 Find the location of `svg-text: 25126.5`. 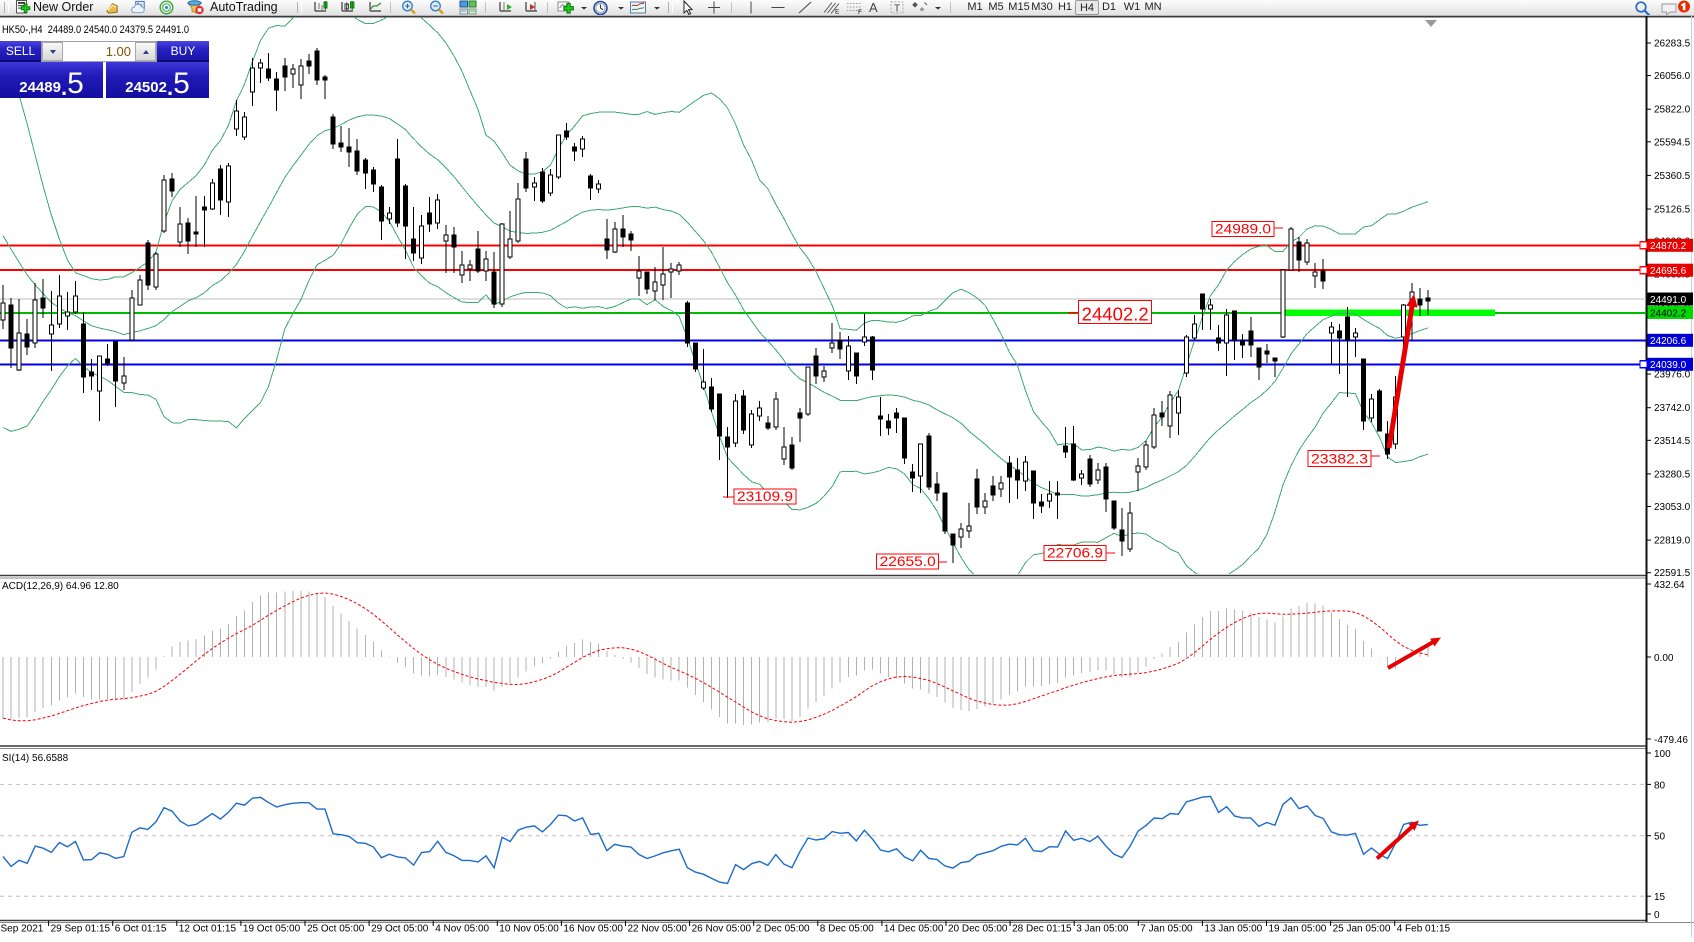

svg-text: 25126.5 is located at coordinates (1672, 210).